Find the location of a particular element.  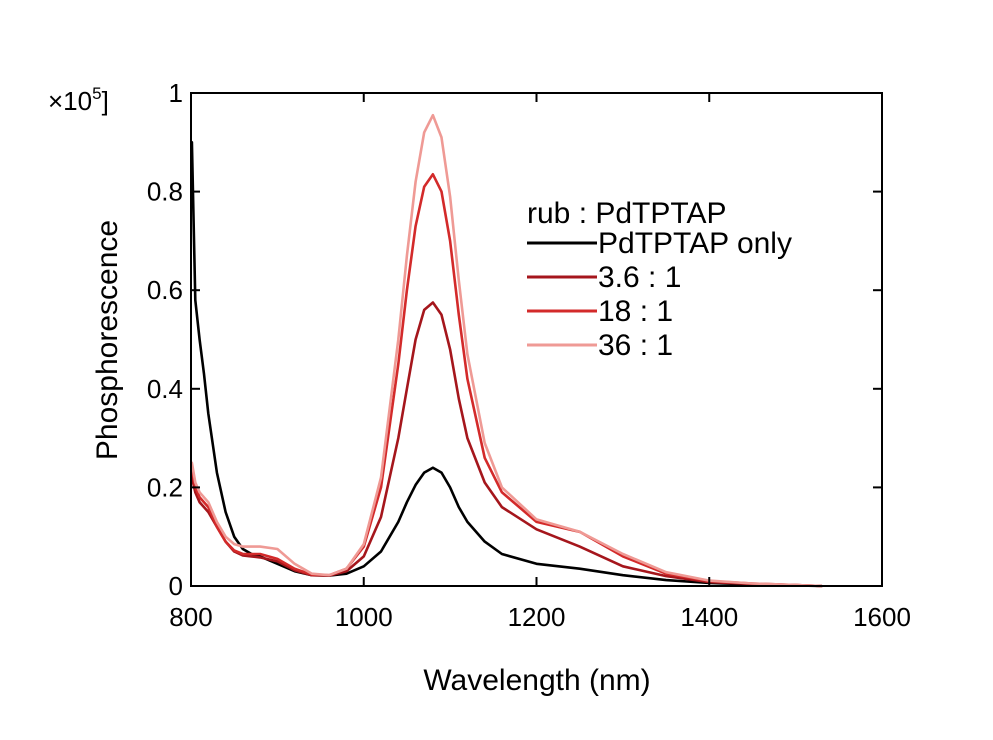

y-multiplier-bracket: ] is located at coordinates (105, 101).